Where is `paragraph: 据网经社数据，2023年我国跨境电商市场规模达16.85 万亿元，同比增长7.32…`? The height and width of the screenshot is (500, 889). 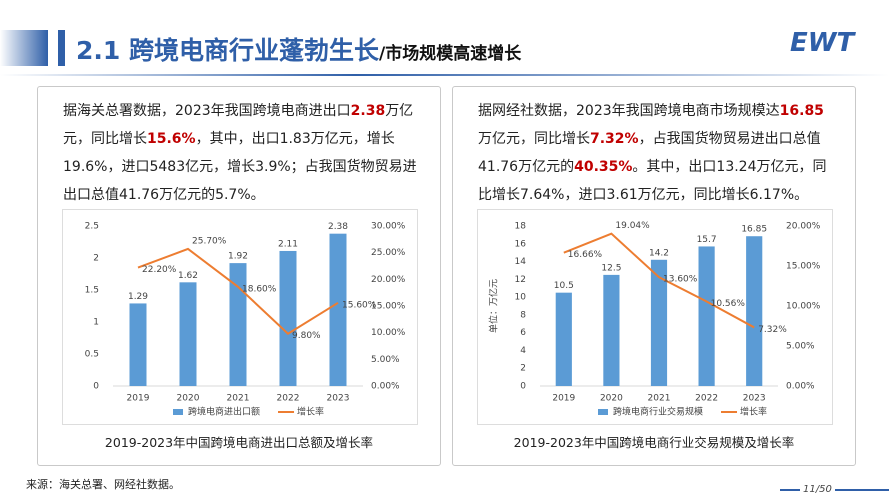
paragraph: 据网经社数据，2023年我国跨境电商市场规模达16.85 万亿元，同比增长7.32… is located at coordinates (655, 153).